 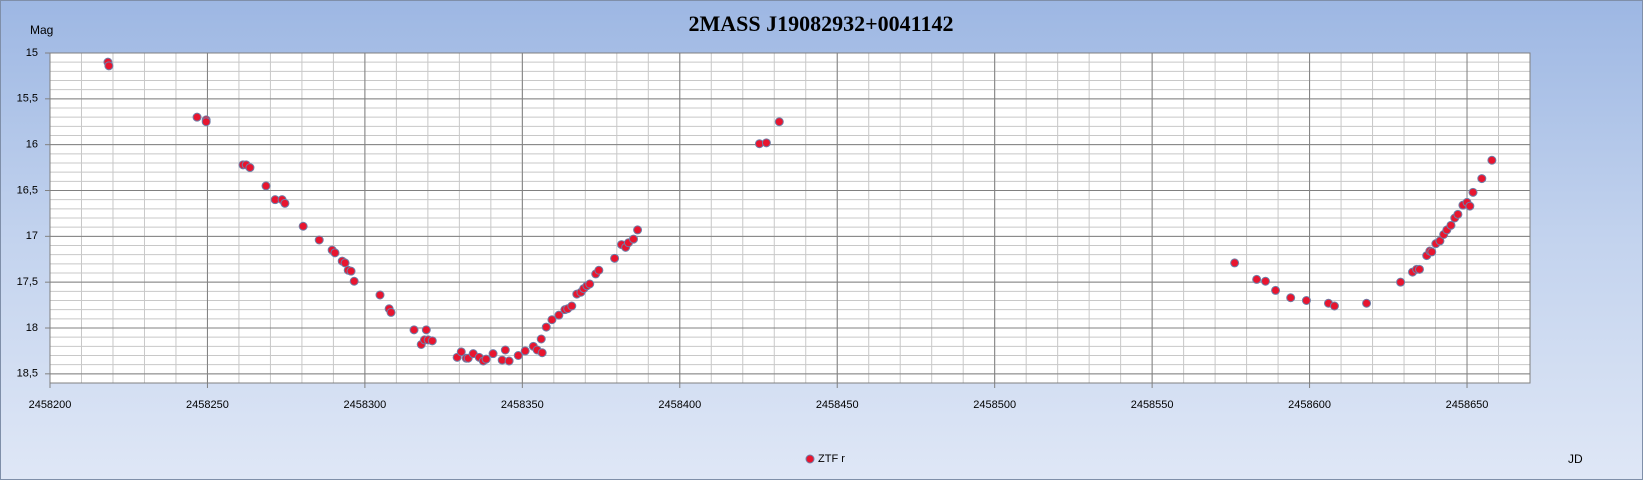 I want to click on x-tick-label: 2458650, so click(x=1467, y=405).